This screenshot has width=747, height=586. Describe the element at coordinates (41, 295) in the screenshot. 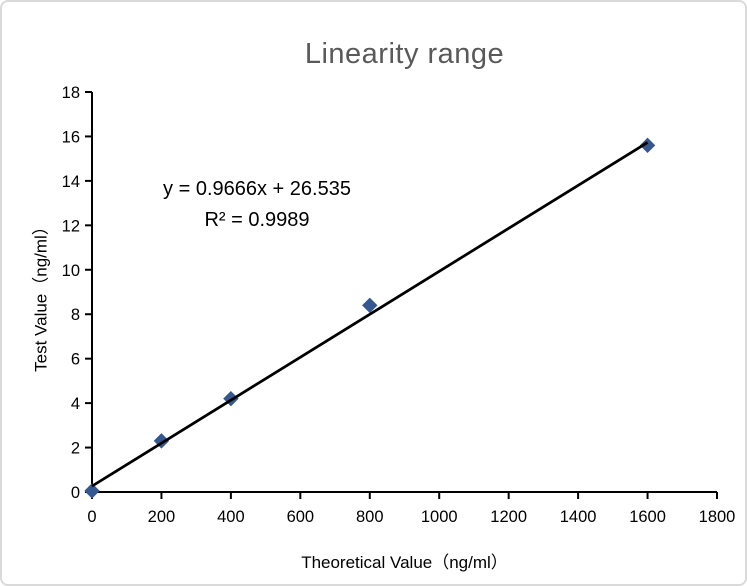

I see `y-axis-title: Test Value（ng/ml）` at that location.